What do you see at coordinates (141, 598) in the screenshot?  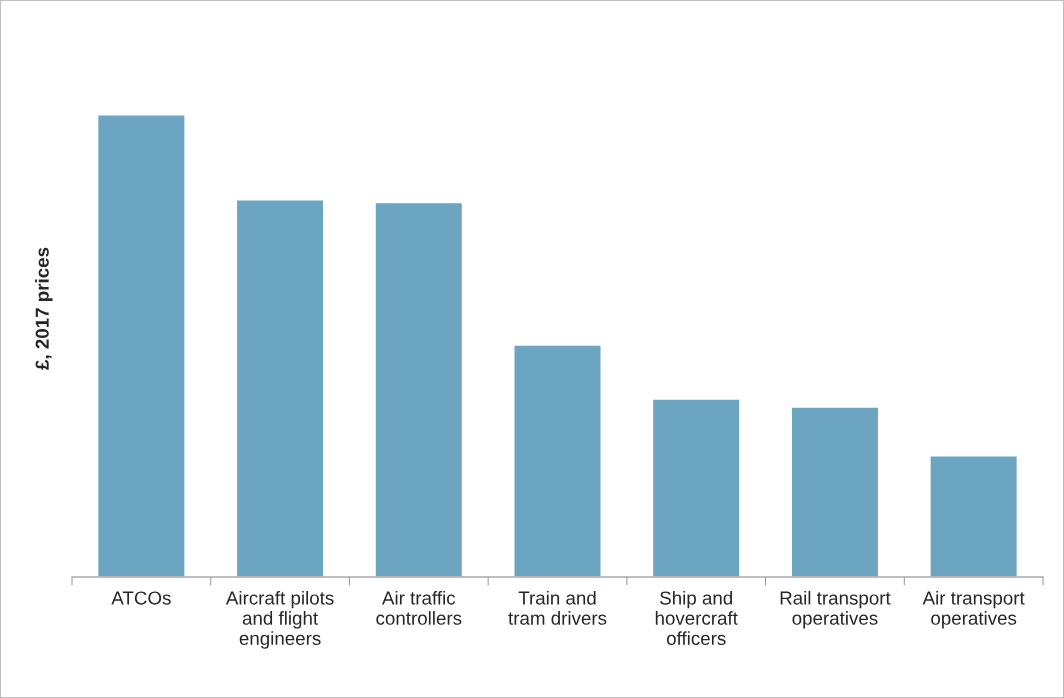 I see `x-tick-label: ATCOs` at bounding box center [141, 598].